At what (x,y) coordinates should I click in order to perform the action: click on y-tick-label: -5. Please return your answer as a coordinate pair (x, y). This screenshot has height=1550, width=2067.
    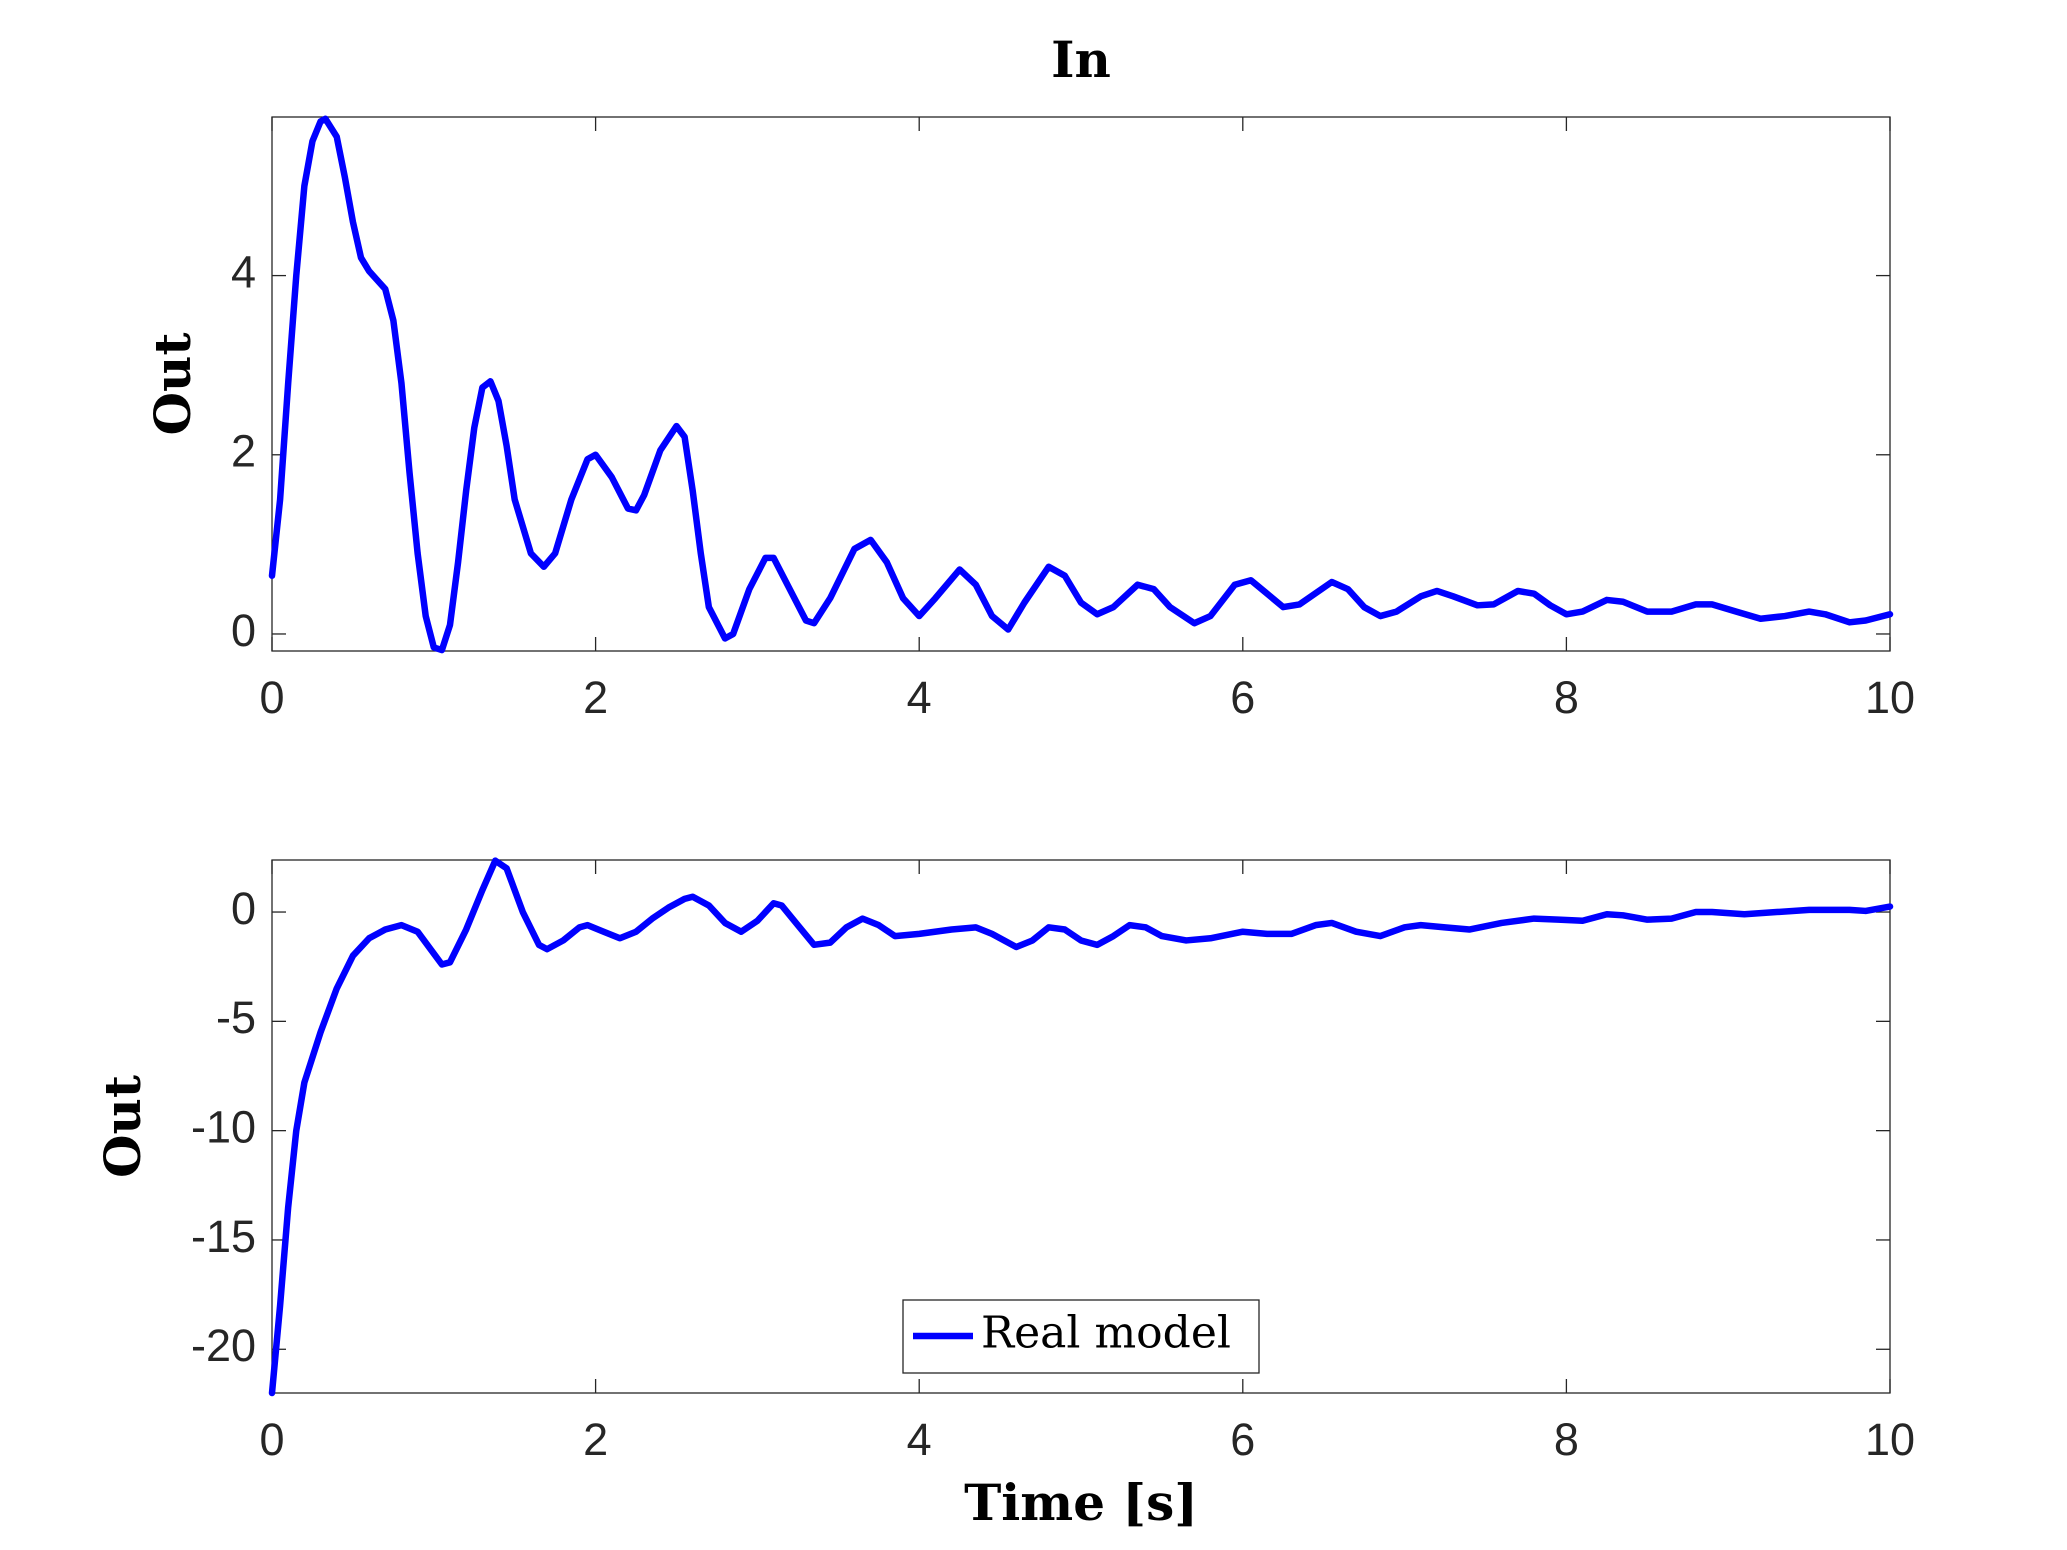
    Looking at the image, I should click on (236, 1017).